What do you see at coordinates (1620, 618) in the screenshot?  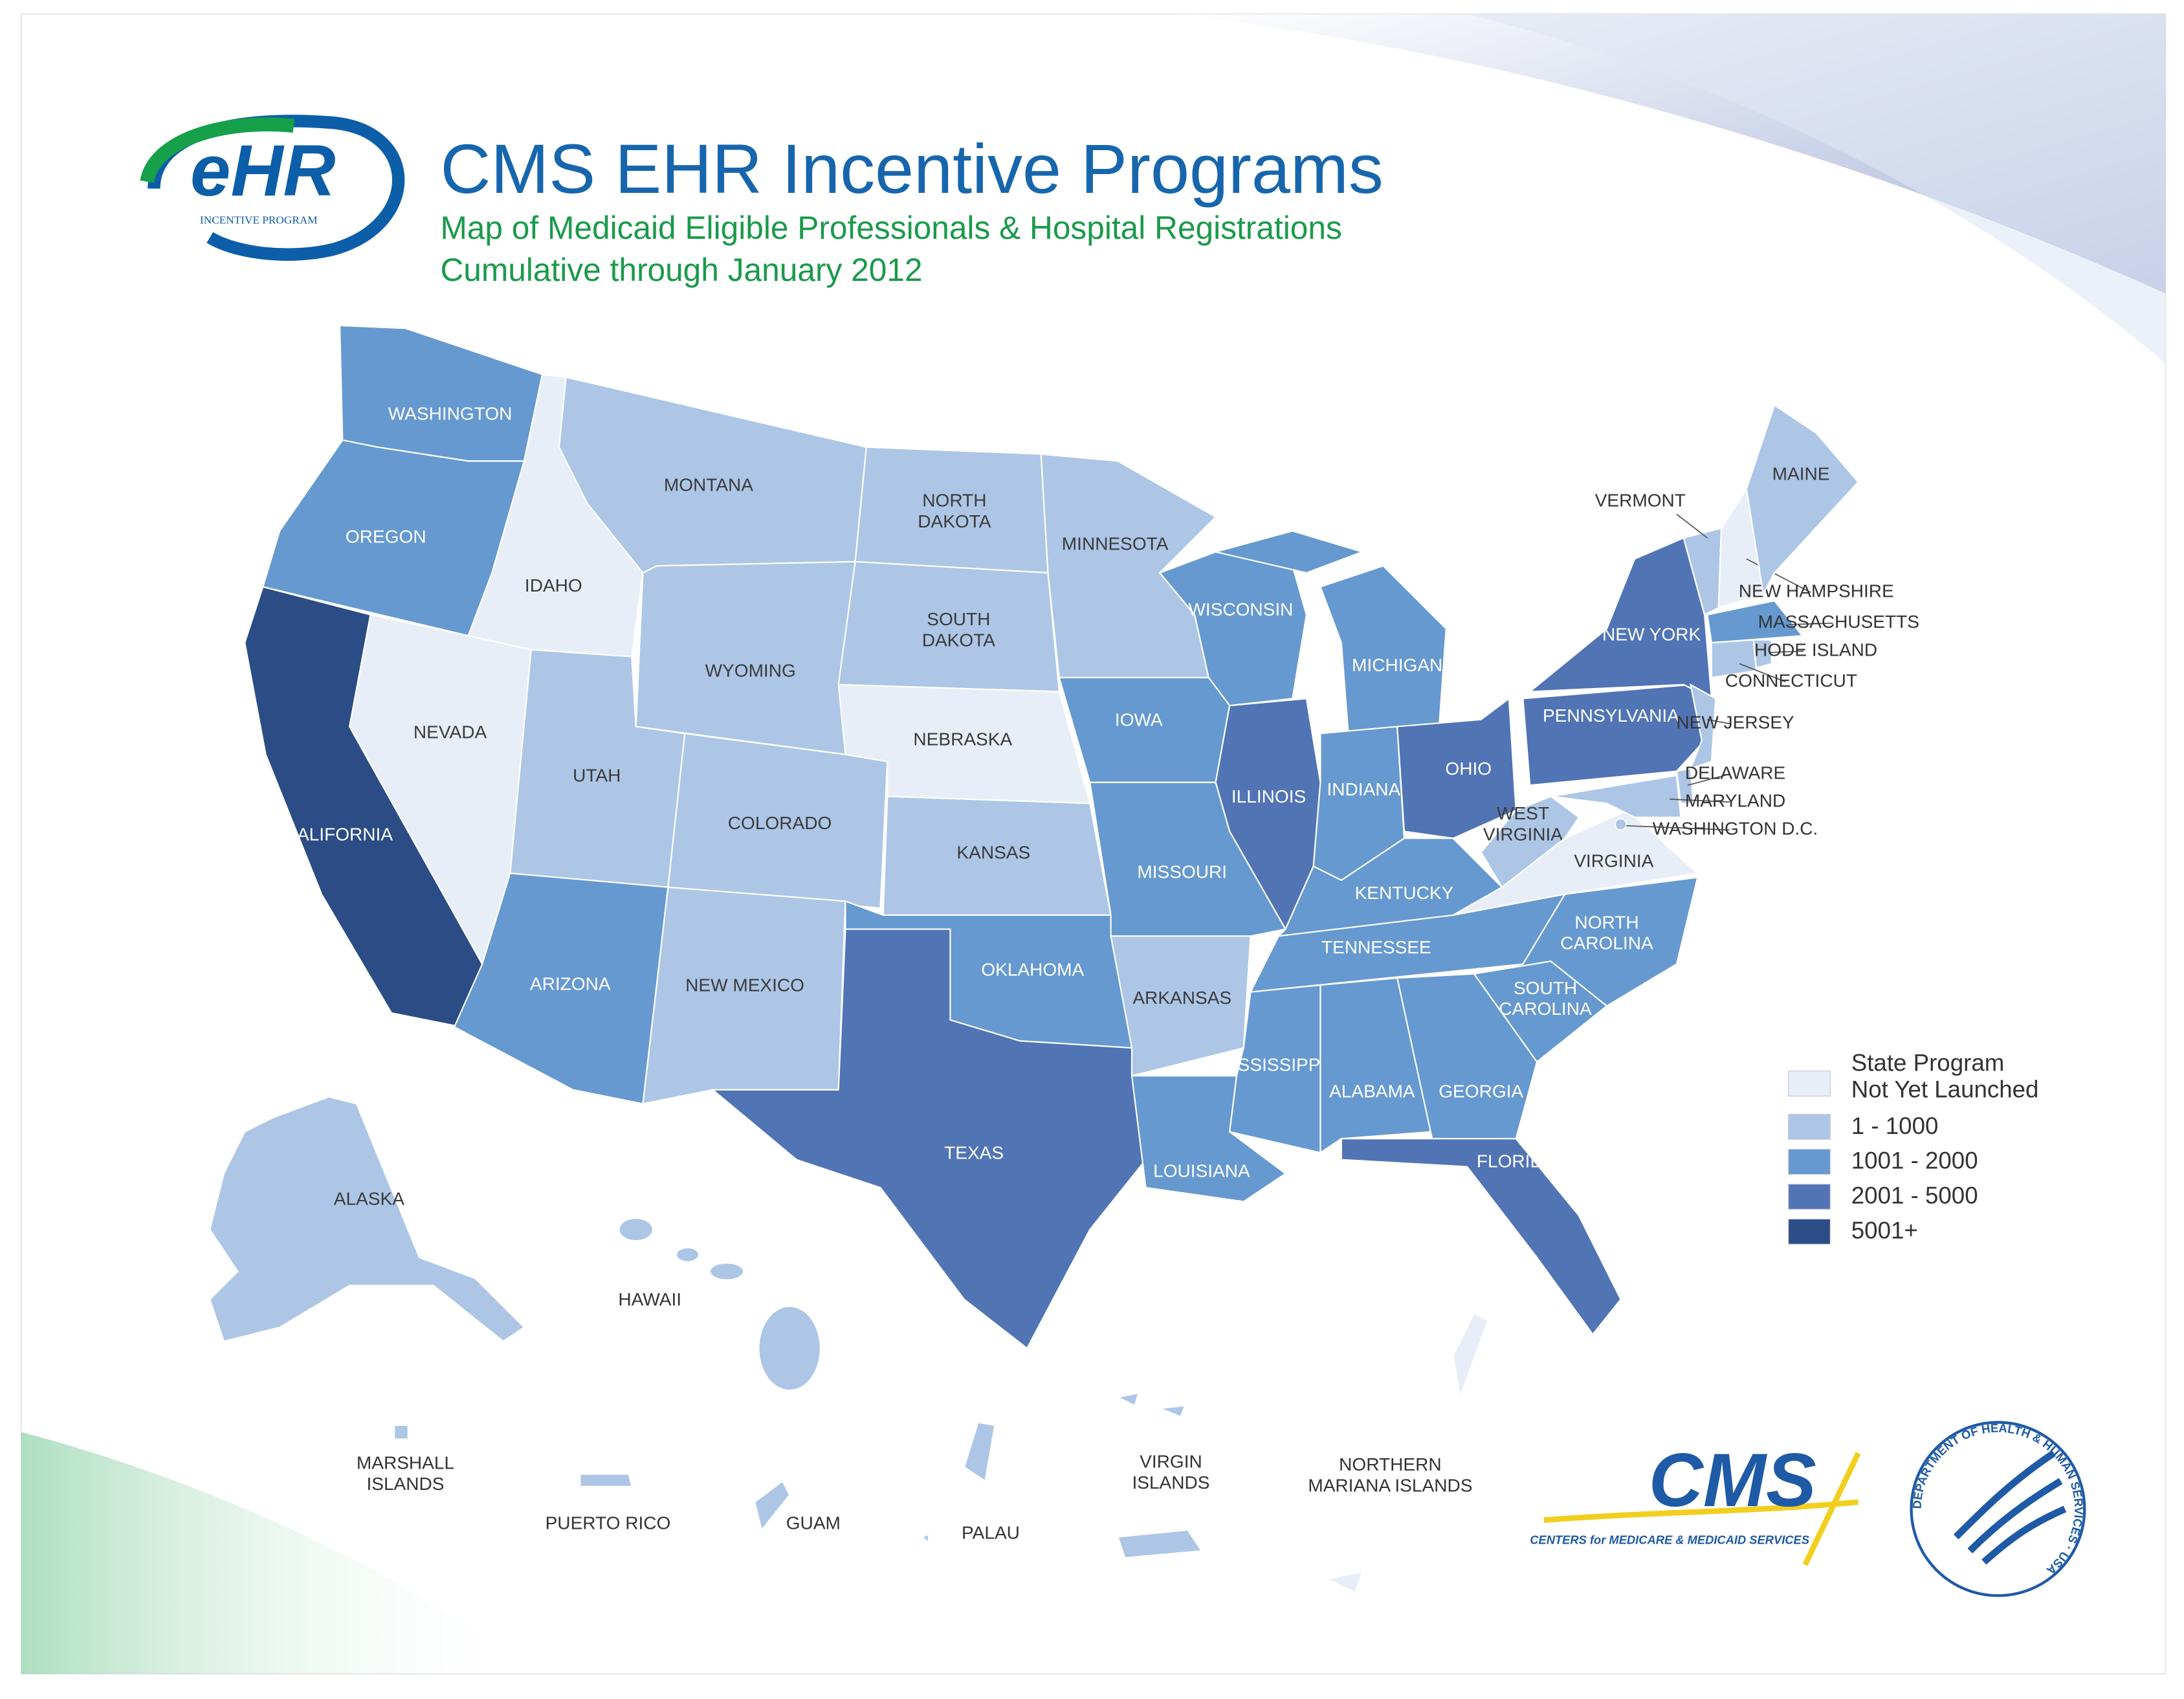 I see `region: NEW YORK` at bounding box center [1620, 618].